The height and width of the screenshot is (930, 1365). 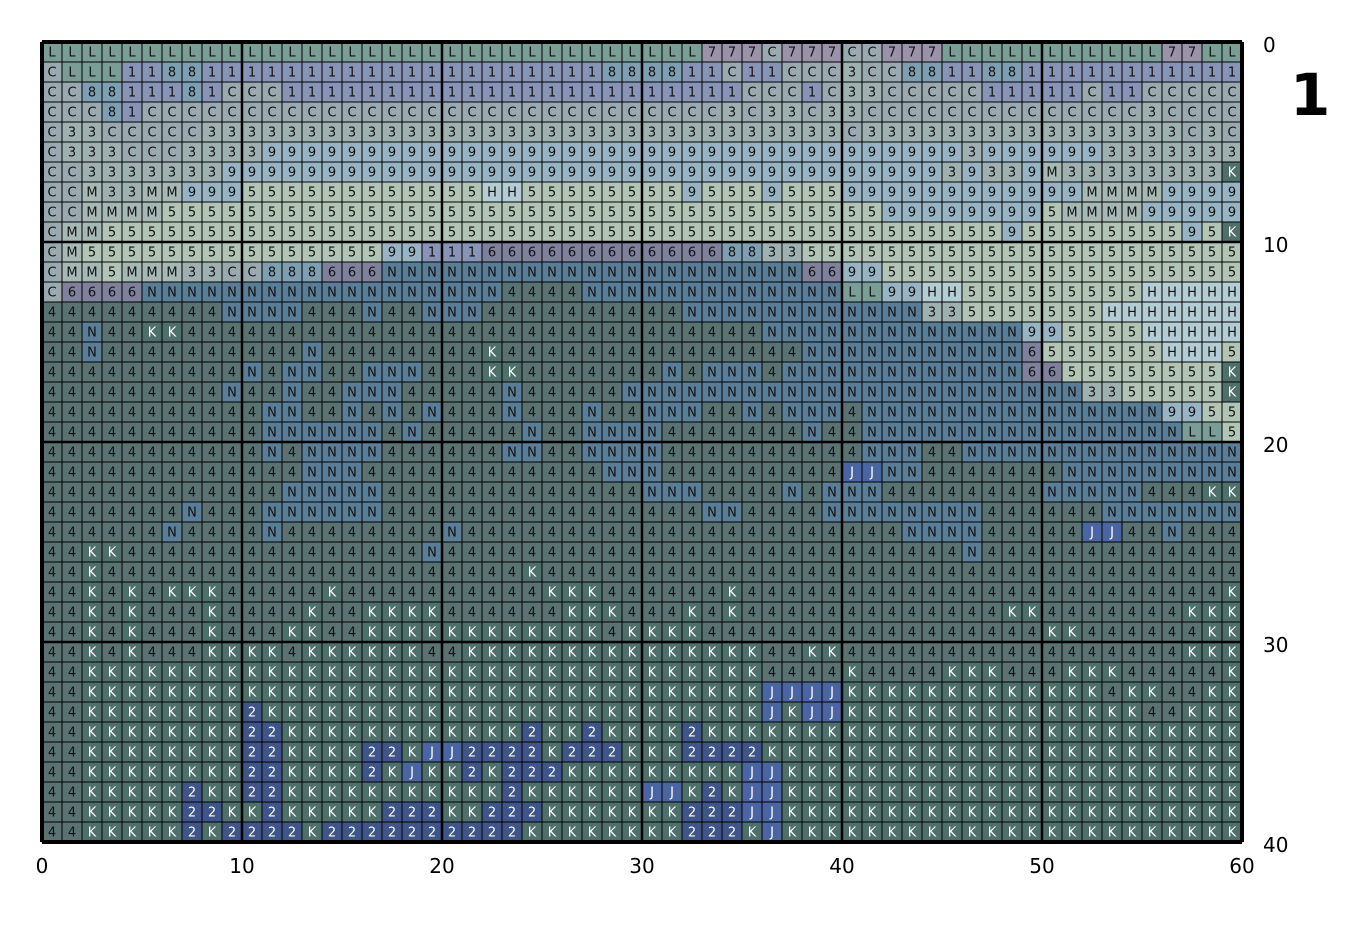 I want to click on stitch-symbol: 7, so click(x=1192, y=53).